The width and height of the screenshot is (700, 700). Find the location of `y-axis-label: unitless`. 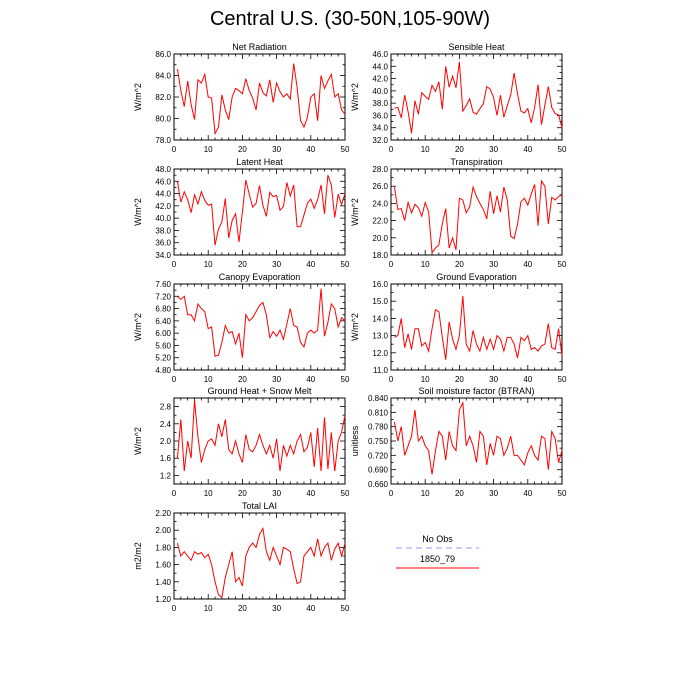

y-axis-label: unitless is located at coordinates (355, 440).